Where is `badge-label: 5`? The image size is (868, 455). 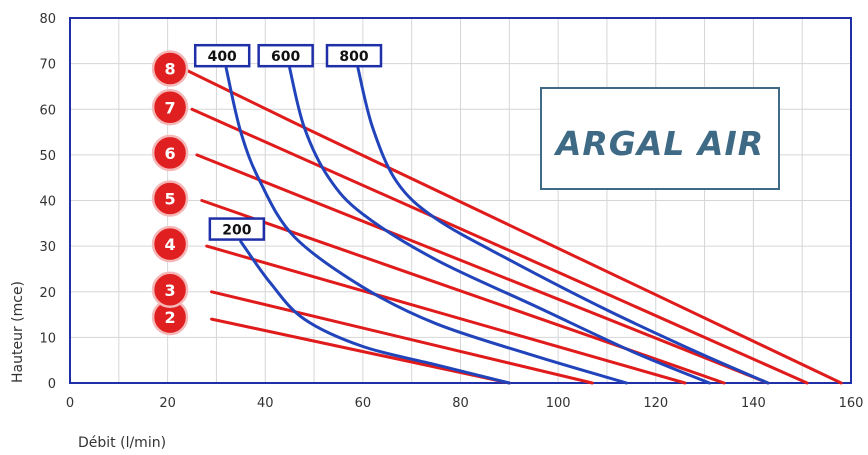 badge-label: 5 is located at coordinates (169, 199).